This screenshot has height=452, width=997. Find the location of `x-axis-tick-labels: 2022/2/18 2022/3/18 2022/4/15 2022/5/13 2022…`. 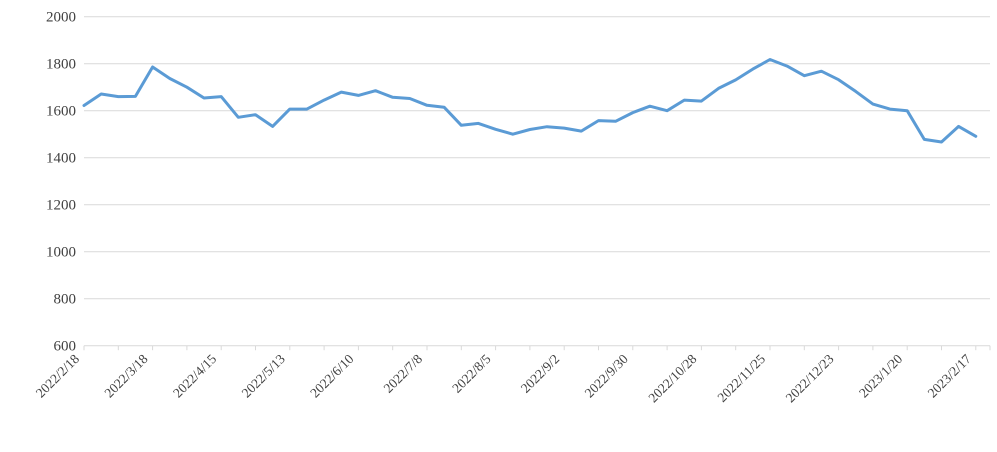

x-axis-tick-labels: 2022/2/18 2022/3/18 2022/4/15 2022/5/13 2022… is located at coordinates (503, 378).